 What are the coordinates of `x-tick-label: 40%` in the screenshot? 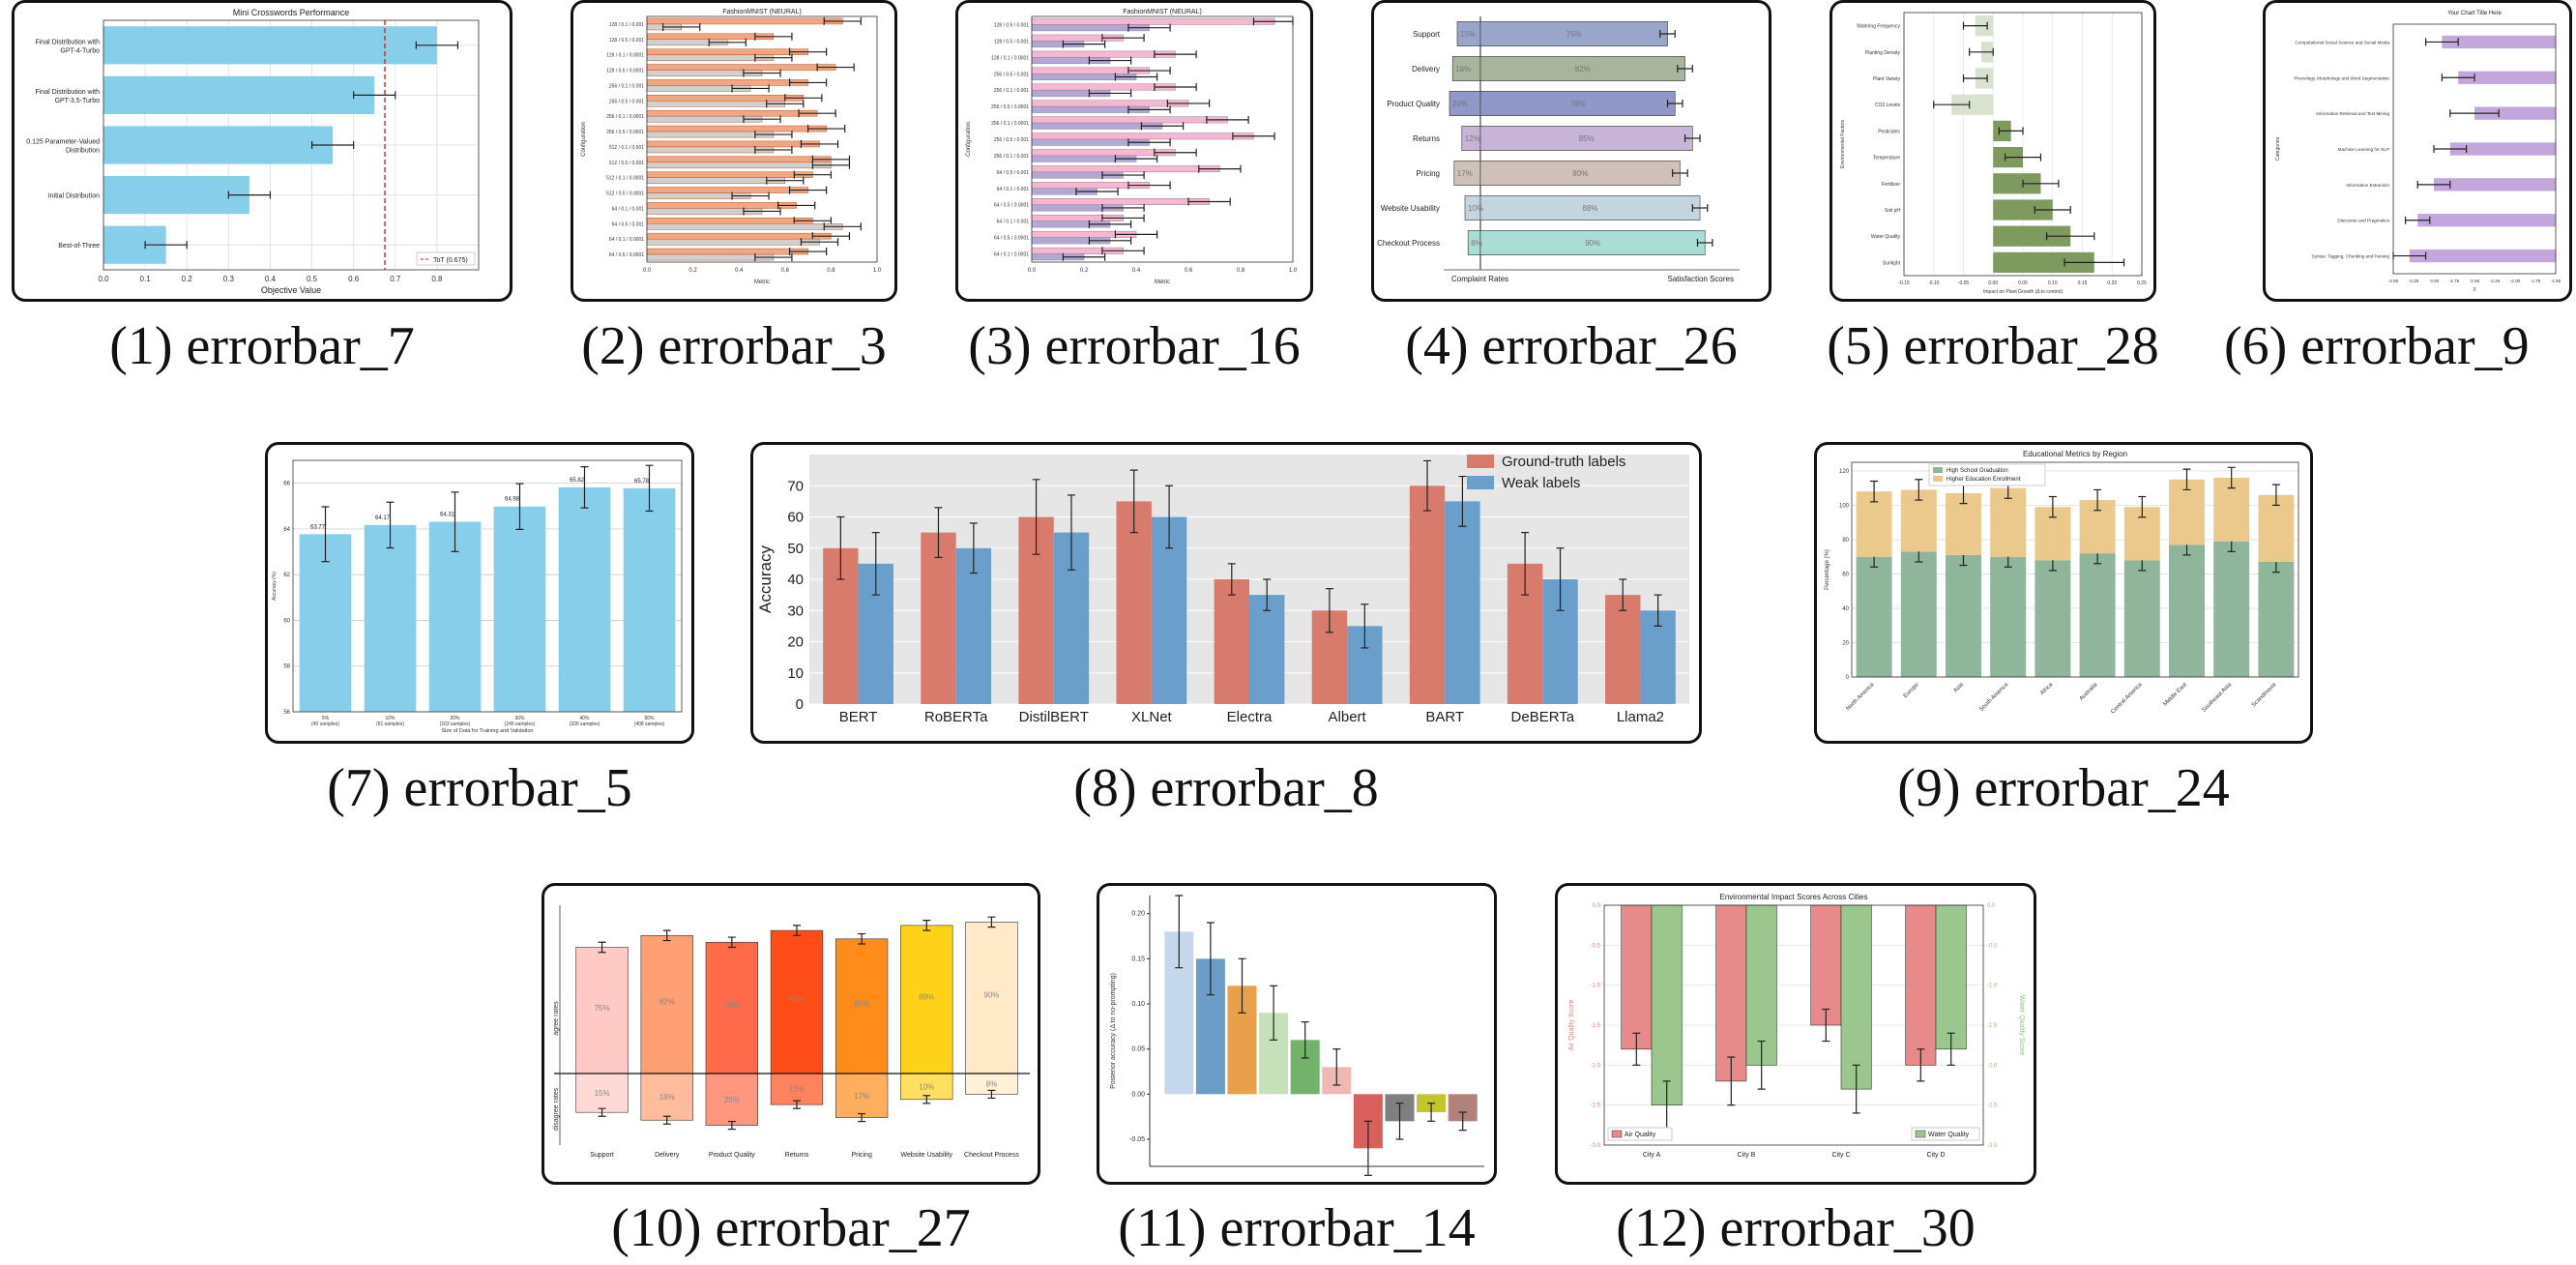 It's located at (584, 718).